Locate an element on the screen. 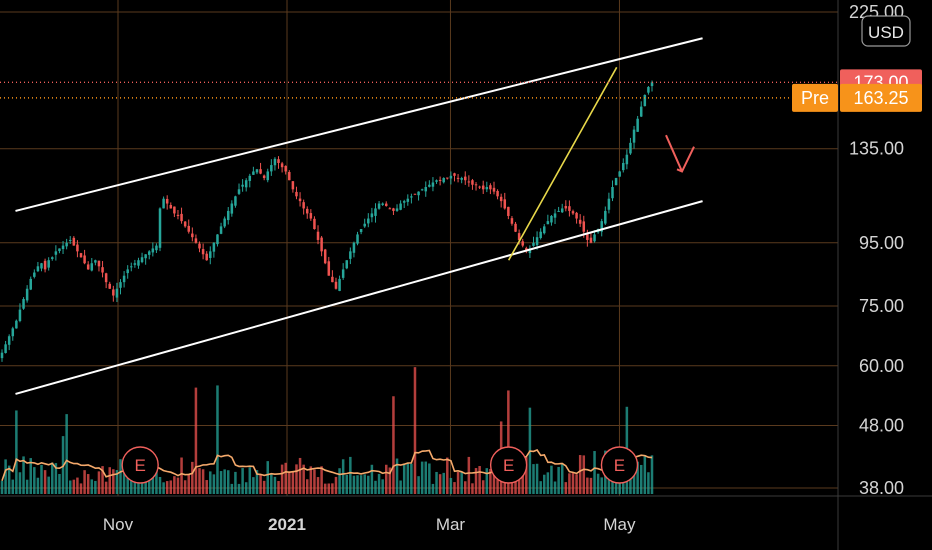 Image resolution: width=932 pixels, height=550 pixels. earnings-label-1: E is located at coordinates (508, 465).